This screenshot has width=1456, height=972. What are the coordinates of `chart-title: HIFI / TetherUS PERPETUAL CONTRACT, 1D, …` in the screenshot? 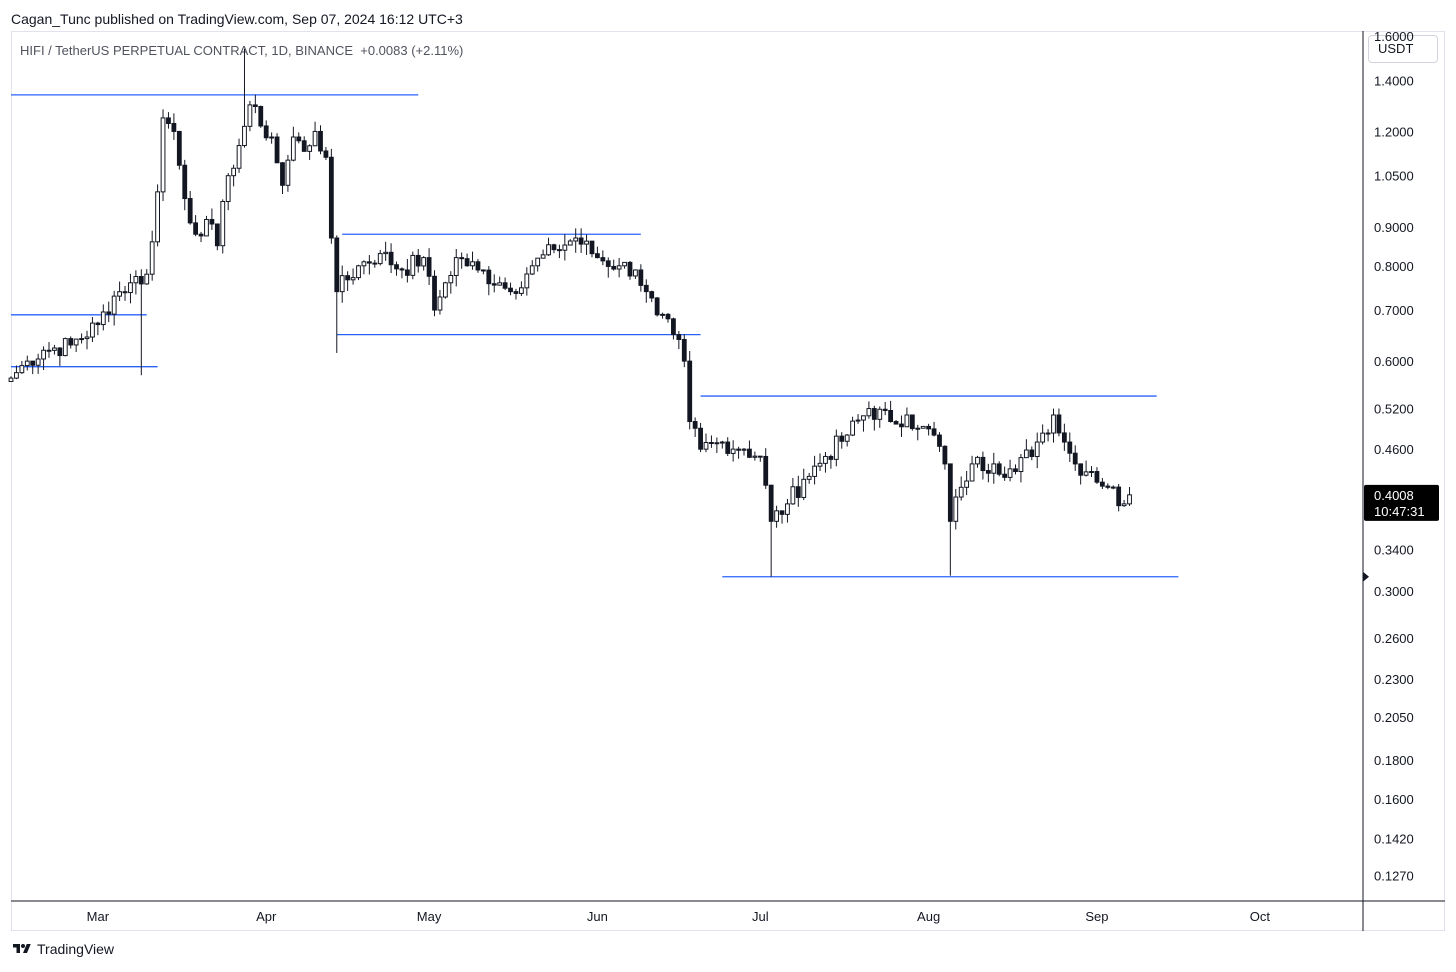 It's located at (242, 50).